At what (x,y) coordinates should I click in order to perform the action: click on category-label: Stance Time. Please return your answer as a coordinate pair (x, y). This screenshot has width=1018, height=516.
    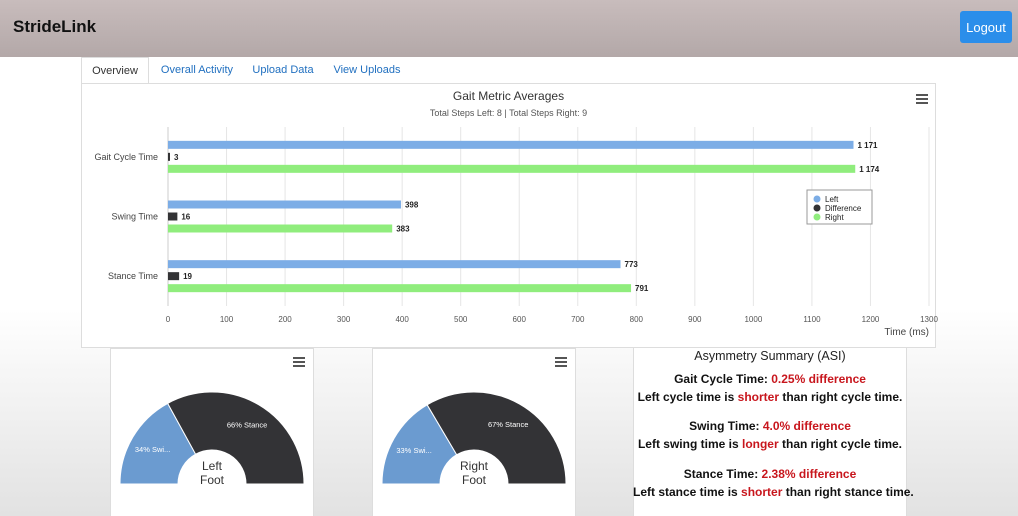
    Looking at the image, I should click on (133, 276).